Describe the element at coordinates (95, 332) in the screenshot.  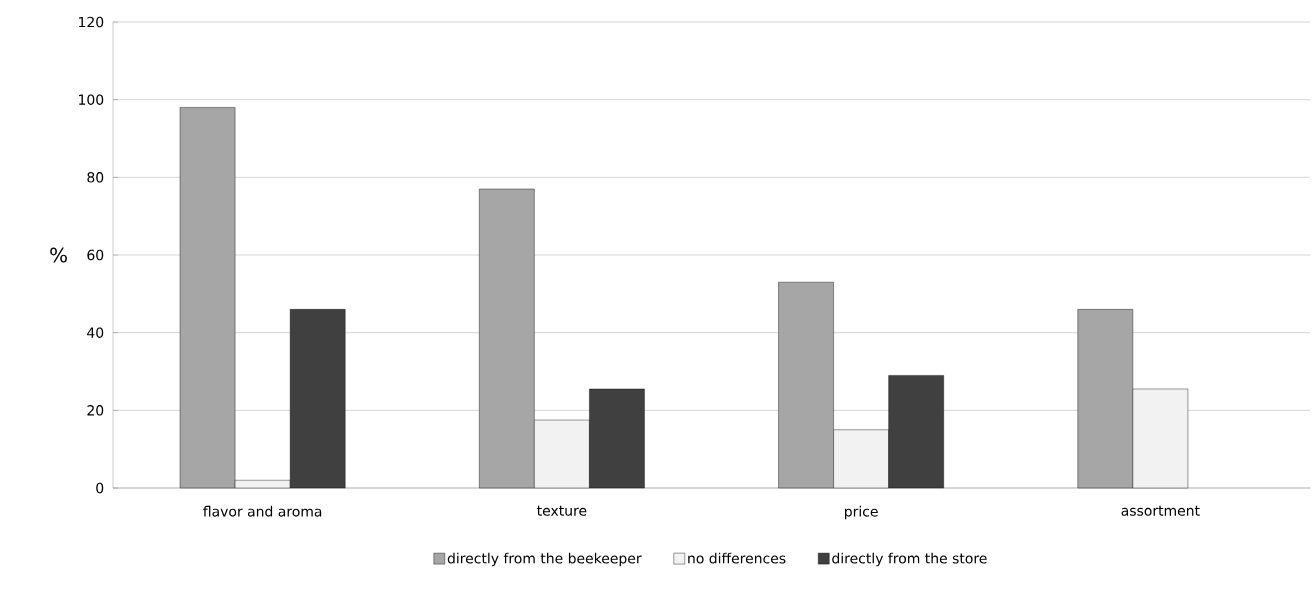
I see `y-tick-label: 40` at that location.